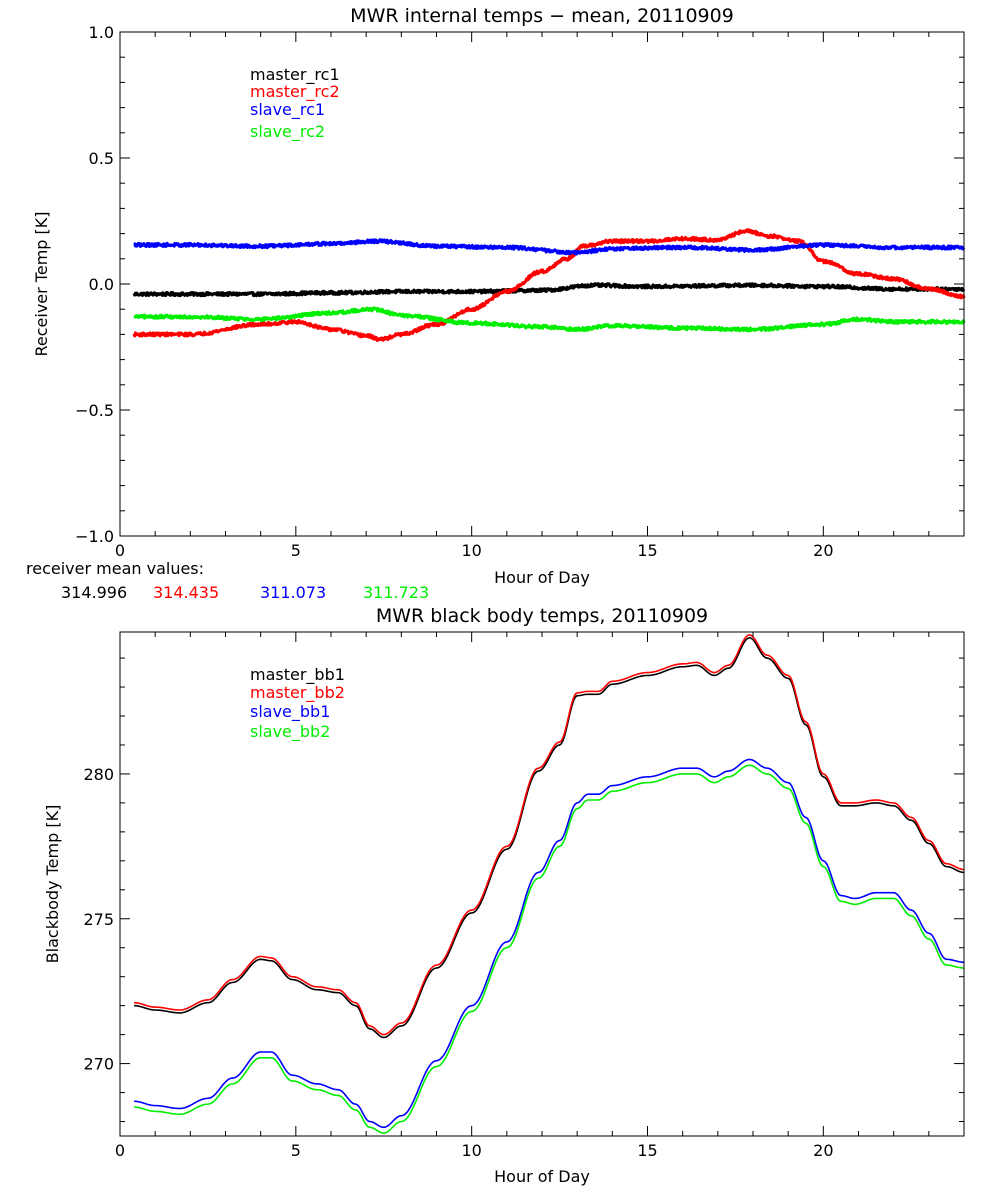 The image size is (1000, 1200). I want to click on receiver-mean-label: receiver mean values:, so click(115, 568).